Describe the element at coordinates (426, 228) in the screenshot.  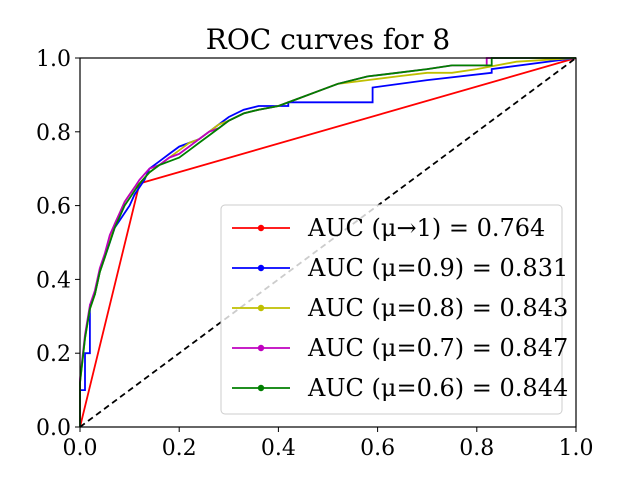
I see `legend-label-0: AUC (μ→1) = 0.764` at that location.